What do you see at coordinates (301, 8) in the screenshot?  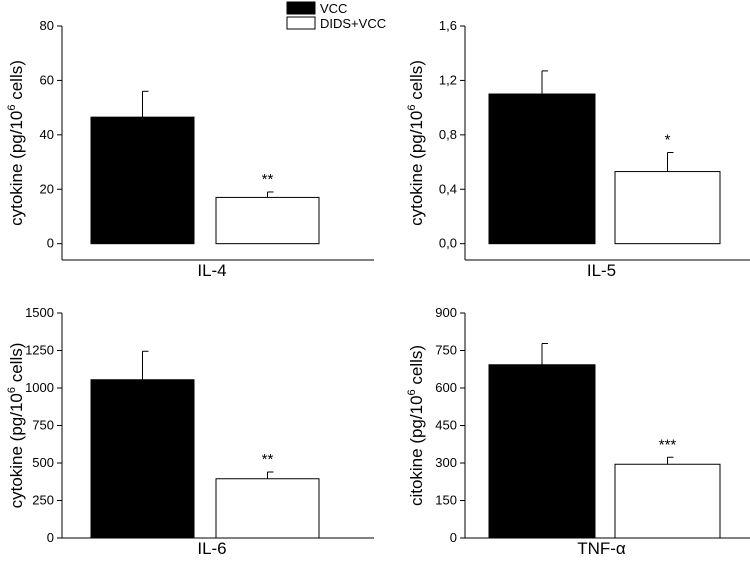 I see `legend-swatch-vcc` at bounding box center [301, 8].